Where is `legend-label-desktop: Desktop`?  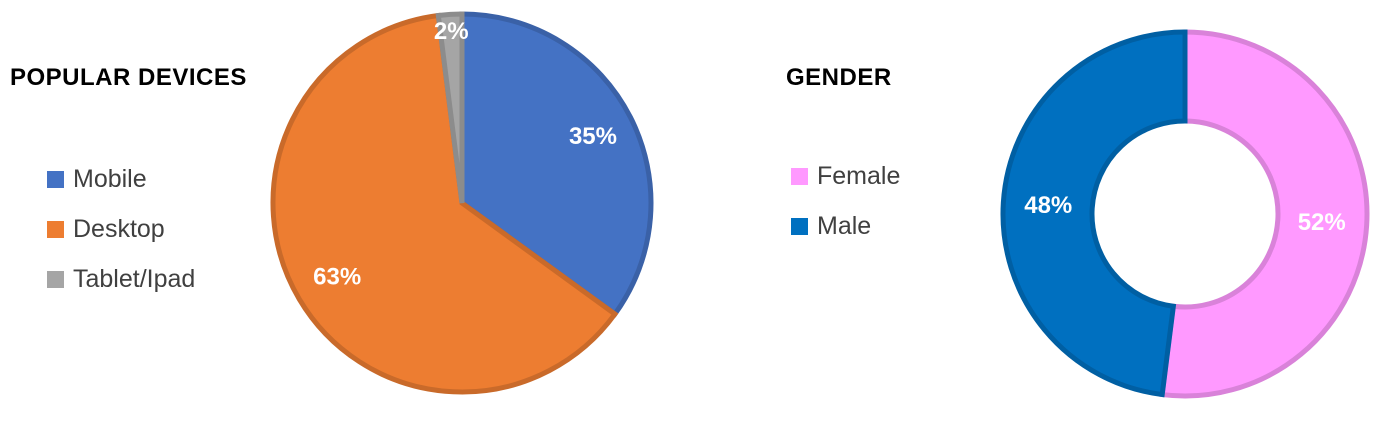 legend-label-desktop: Desktop is located at coordinates (119, 229).